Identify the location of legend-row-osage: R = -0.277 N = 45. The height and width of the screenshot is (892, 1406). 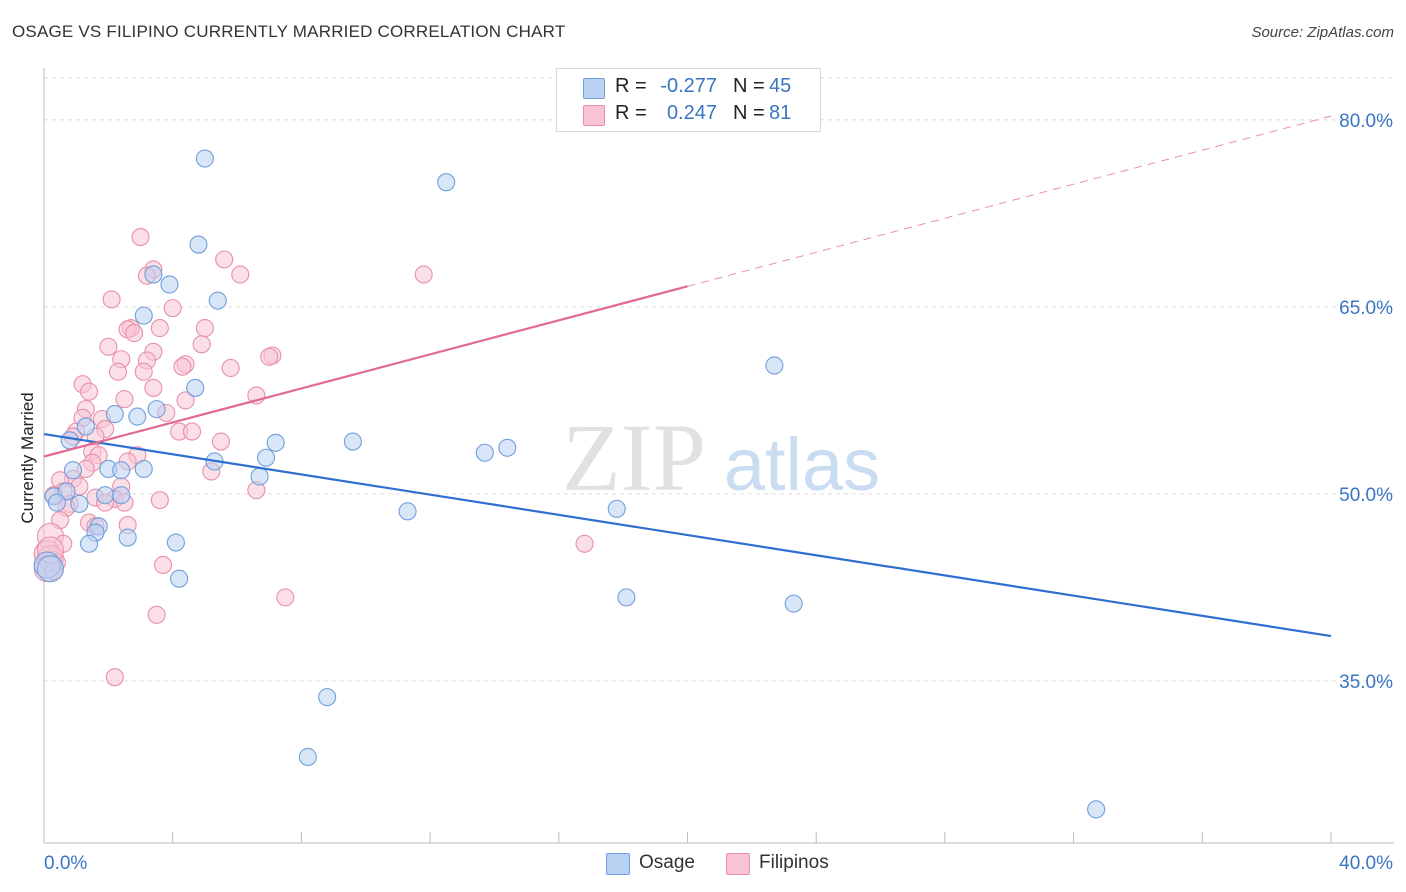
(688, 88).